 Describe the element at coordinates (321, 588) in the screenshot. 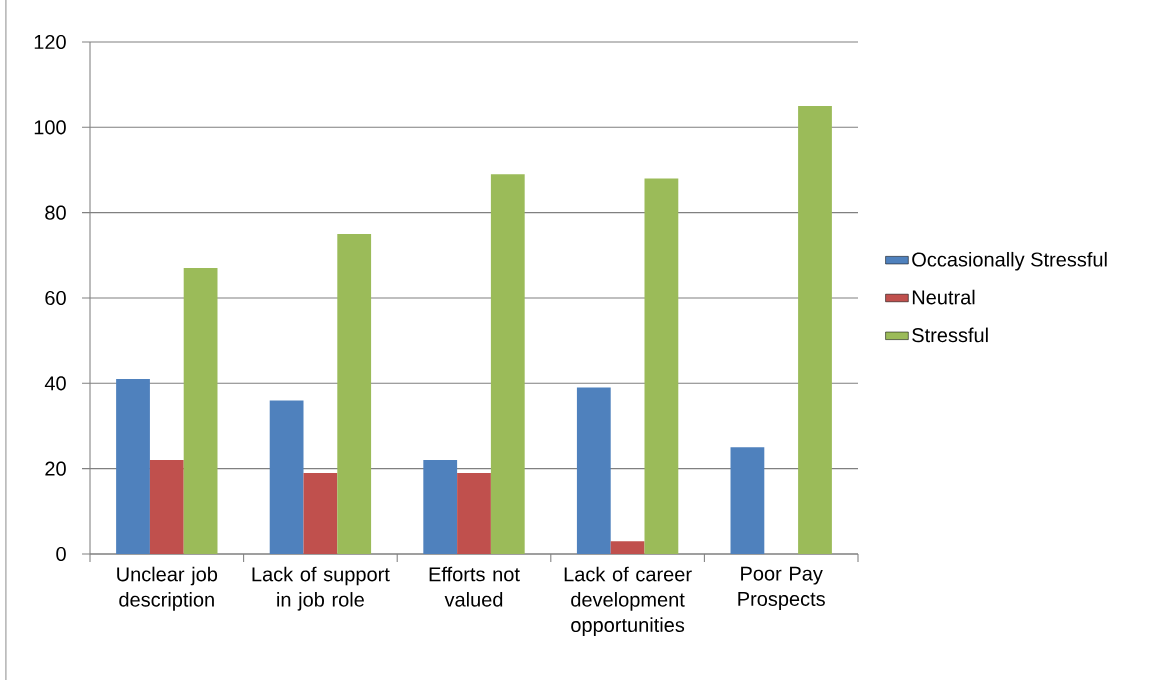

I see `x-tick-label: Lack of support in job role` at that location.